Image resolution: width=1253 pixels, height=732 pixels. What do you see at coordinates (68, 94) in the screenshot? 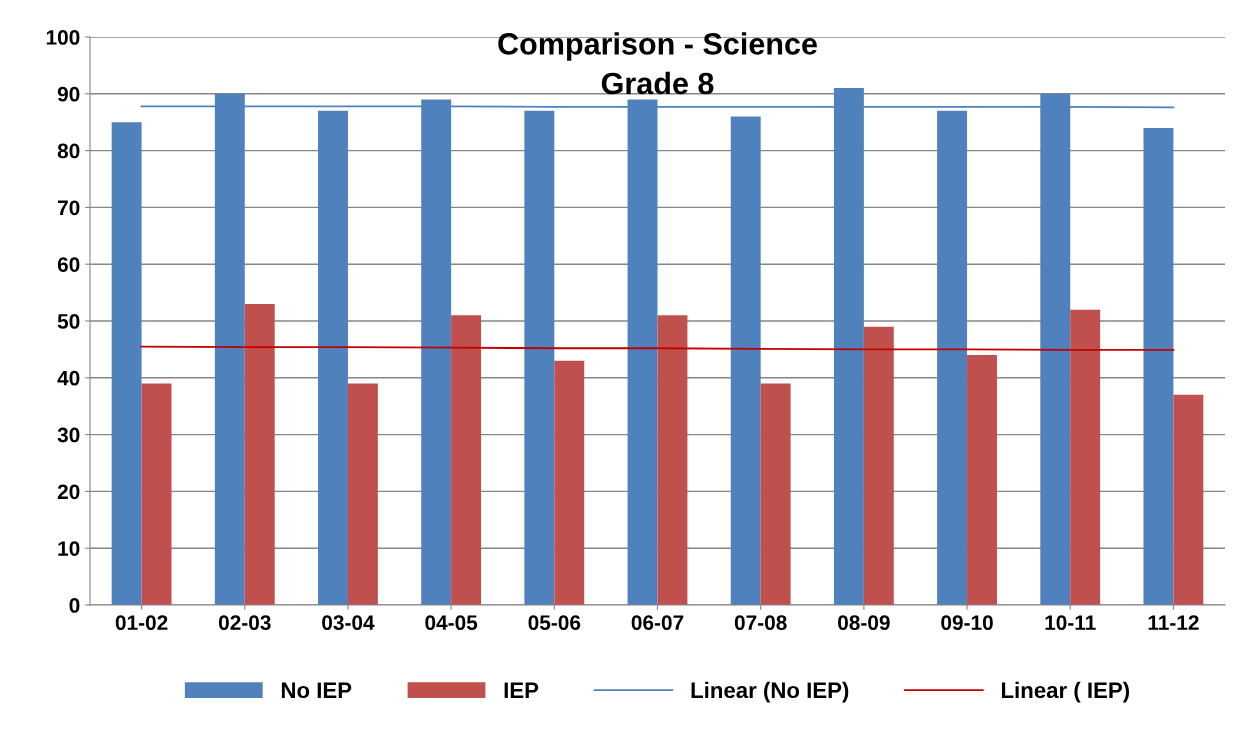
I see `y-tick-label: 90` at bounding box center [68, 94].